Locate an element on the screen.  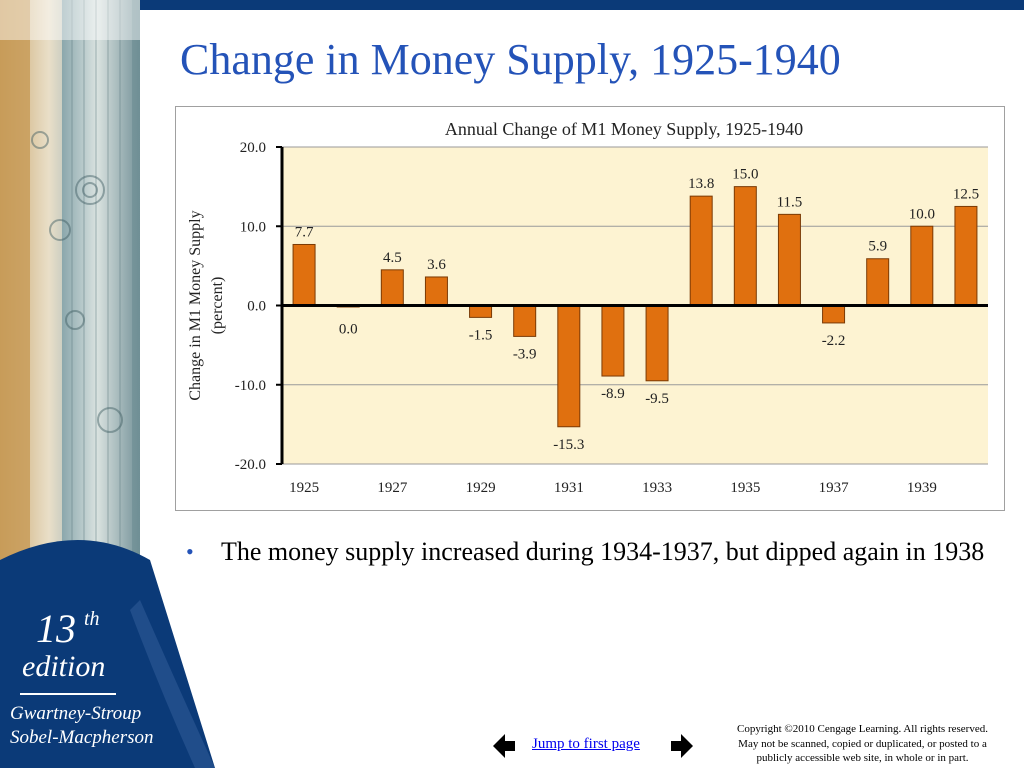
bar-value-label: 15.0 is located at coordinates (745, 175).